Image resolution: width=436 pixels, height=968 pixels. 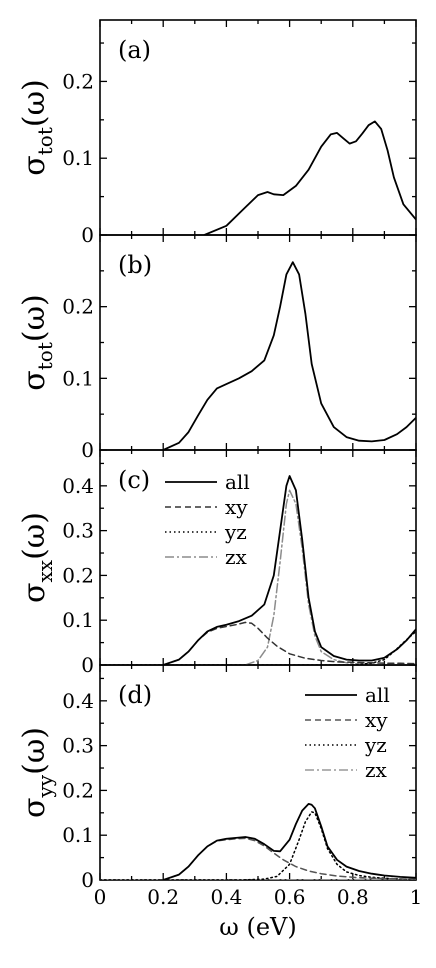 I want to click on series-line-zx, so click(x=330, y=577).